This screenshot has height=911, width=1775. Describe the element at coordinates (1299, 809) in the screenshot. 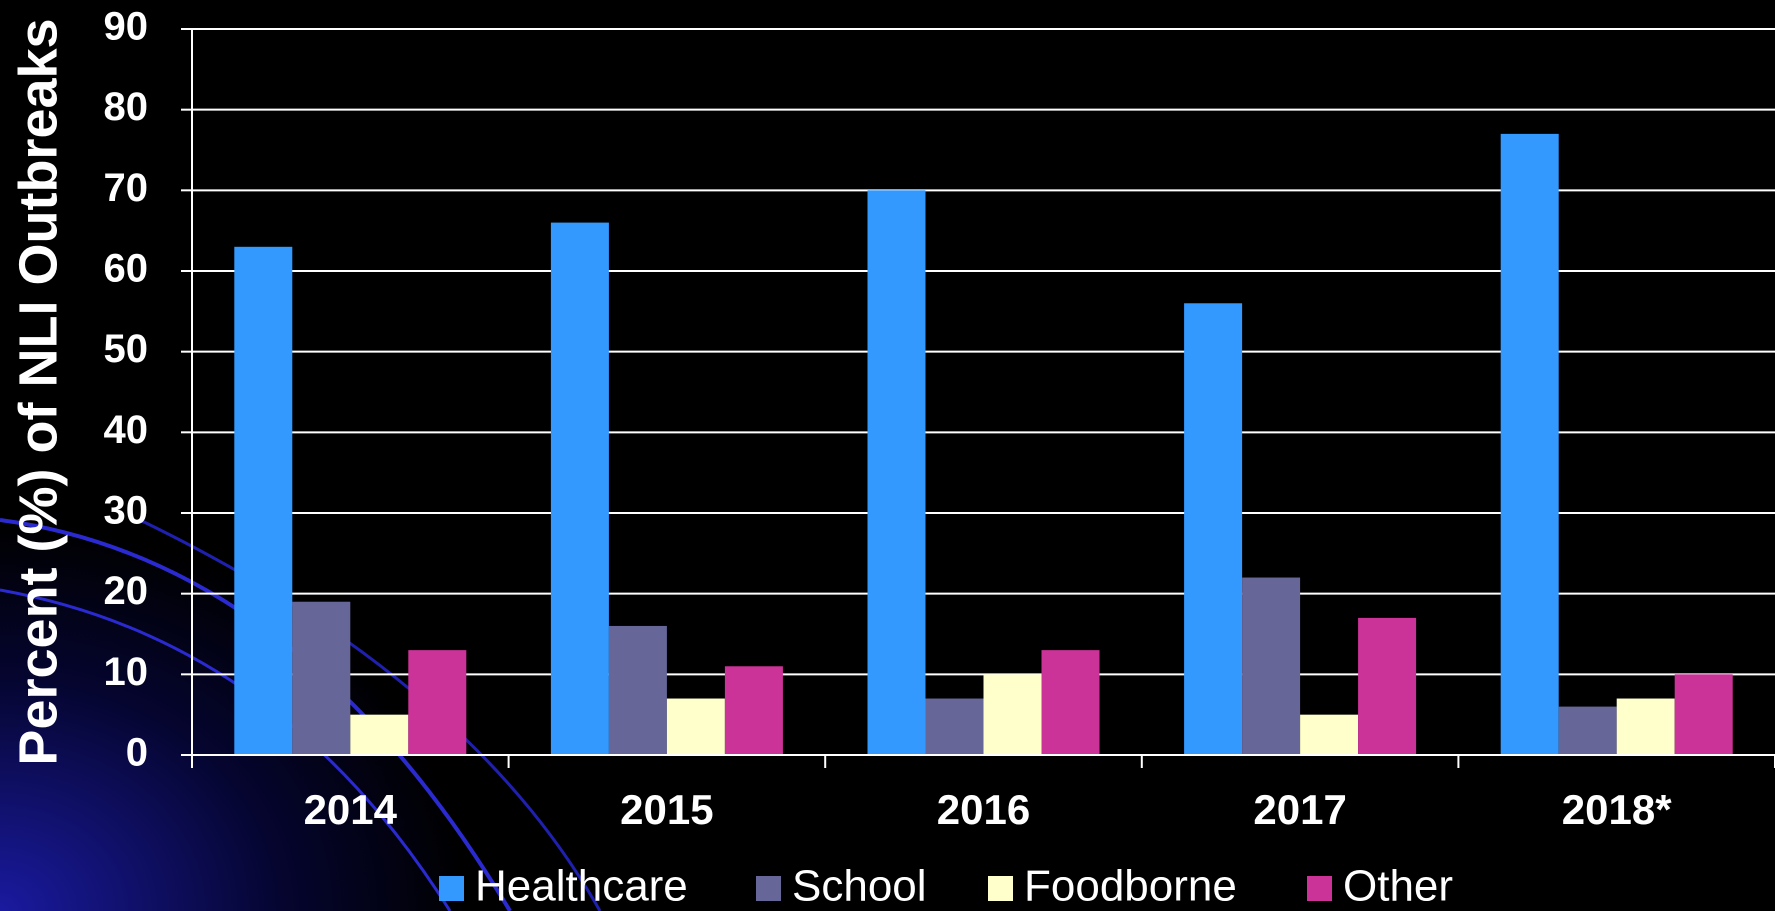

I see `x-tick-label: 2017` at that location.